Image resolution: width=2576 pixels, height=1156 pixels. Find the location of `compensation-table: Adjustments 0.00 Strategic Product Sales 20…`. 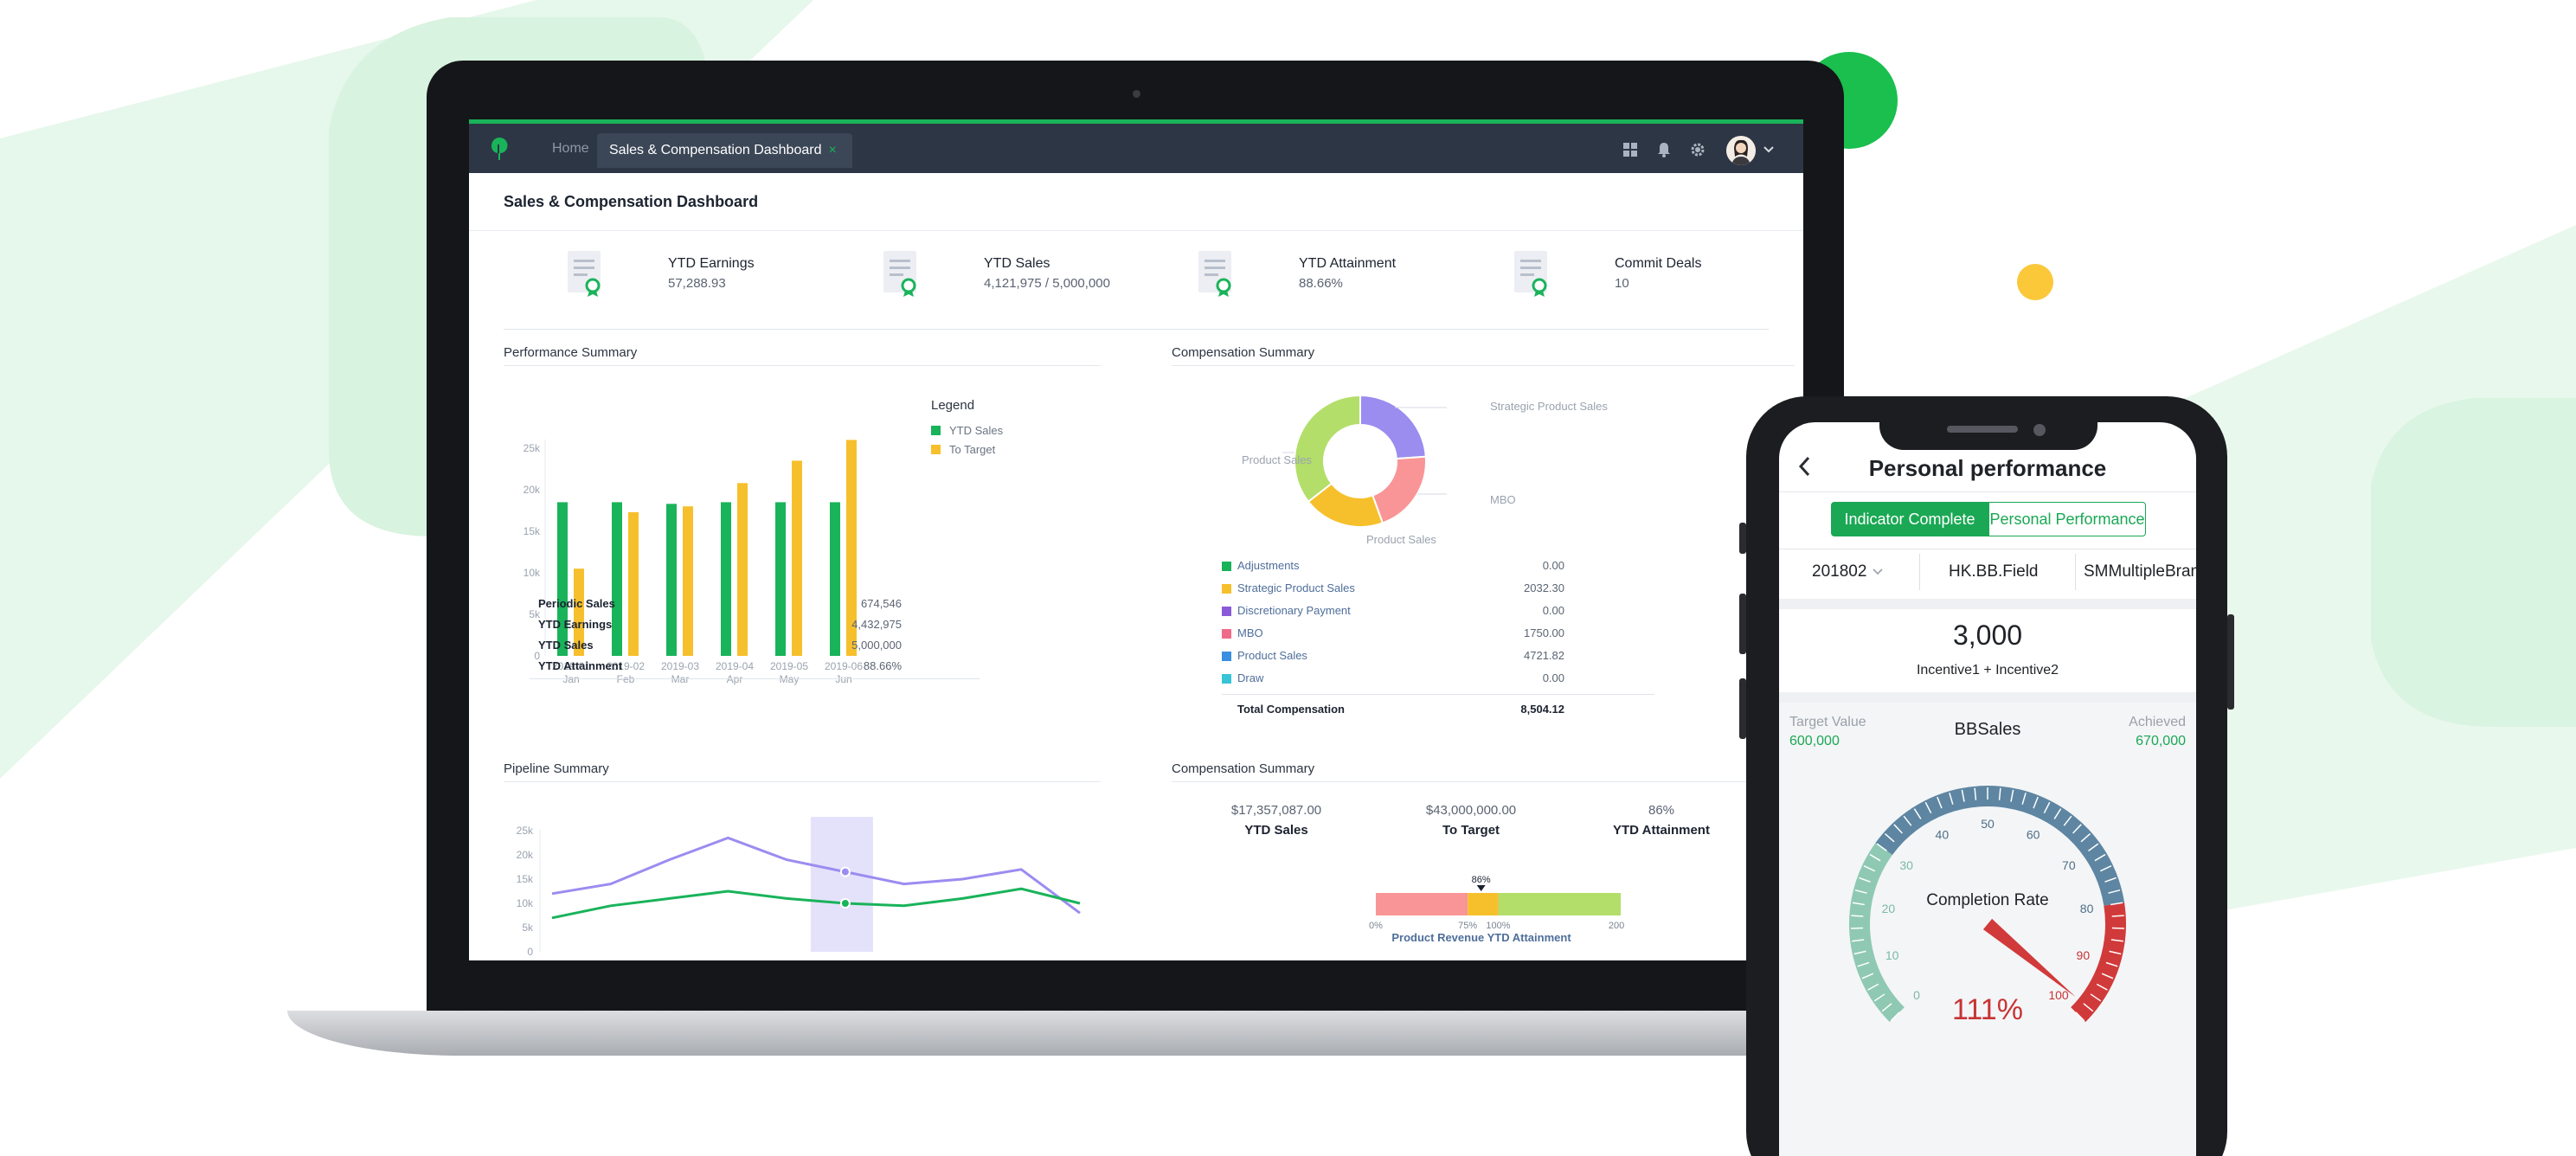

compensation-table: Adjustments 0.00 Strategic Product Sales 20… is located at coordinates (1393, 623).